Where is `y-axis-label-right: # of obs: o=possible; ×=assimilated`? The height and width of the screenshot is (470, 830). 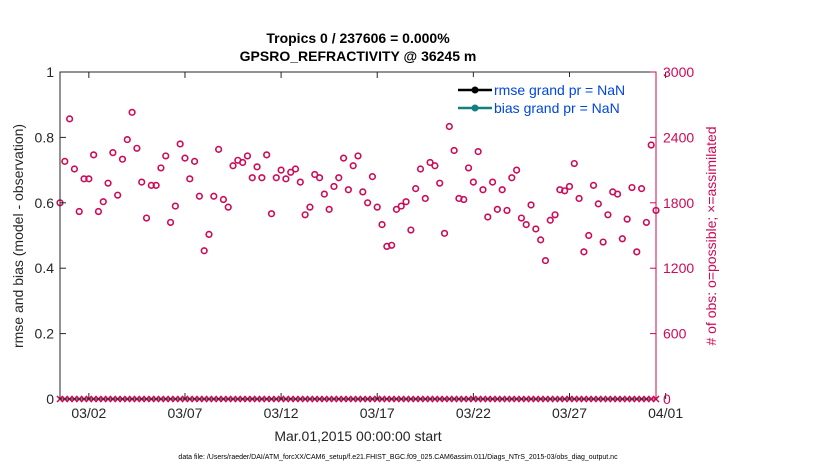 y-axis-label-right: # of obs: o=possible; ×=assimilated is located at coordinates (711, 235).